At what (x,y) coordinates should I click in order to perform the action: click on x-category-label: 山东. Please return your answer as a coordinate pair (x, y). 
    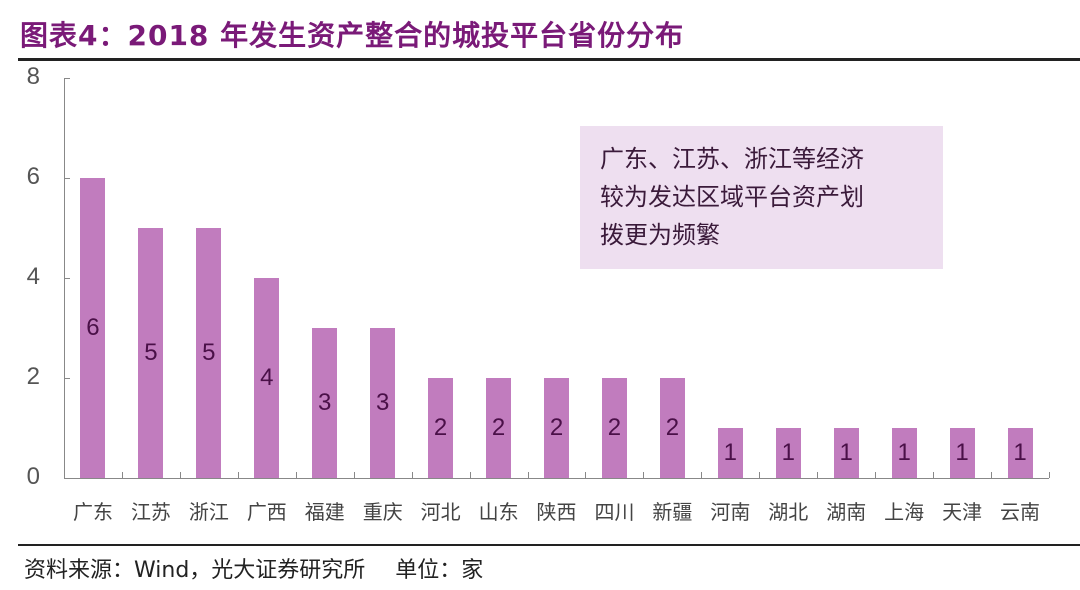
    Looking at the image, I should click on (498, 512).